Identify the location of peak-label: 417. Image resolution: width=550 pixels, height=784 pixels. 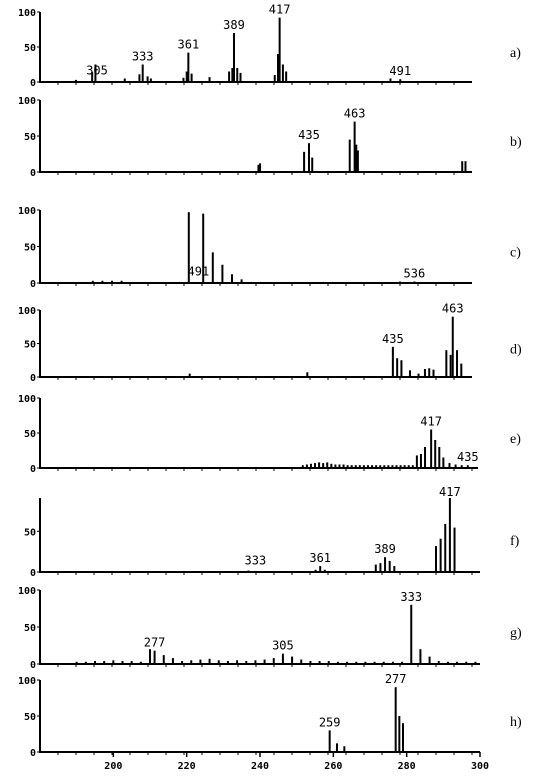
(431, 422).